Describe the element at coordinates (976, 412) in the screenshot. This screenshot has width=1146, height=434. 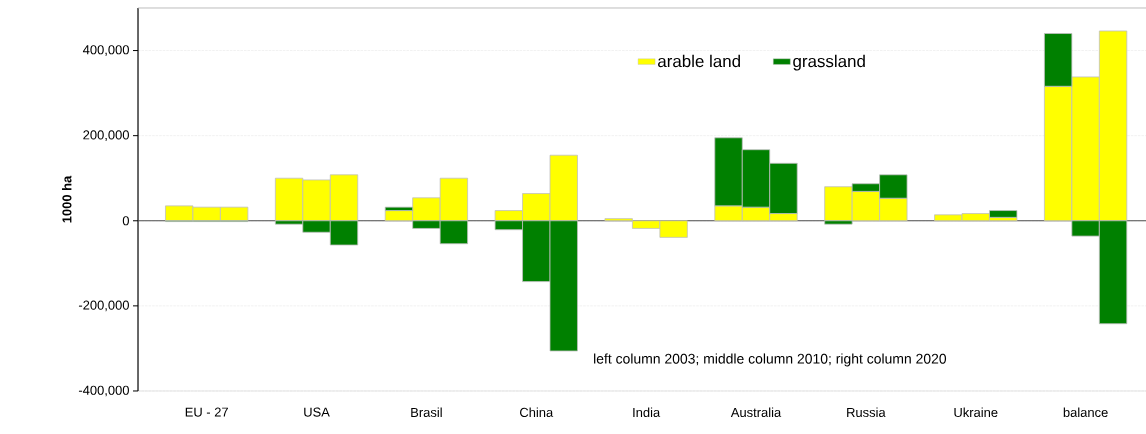
I see `x-tick-label: Ukraine` at that location.